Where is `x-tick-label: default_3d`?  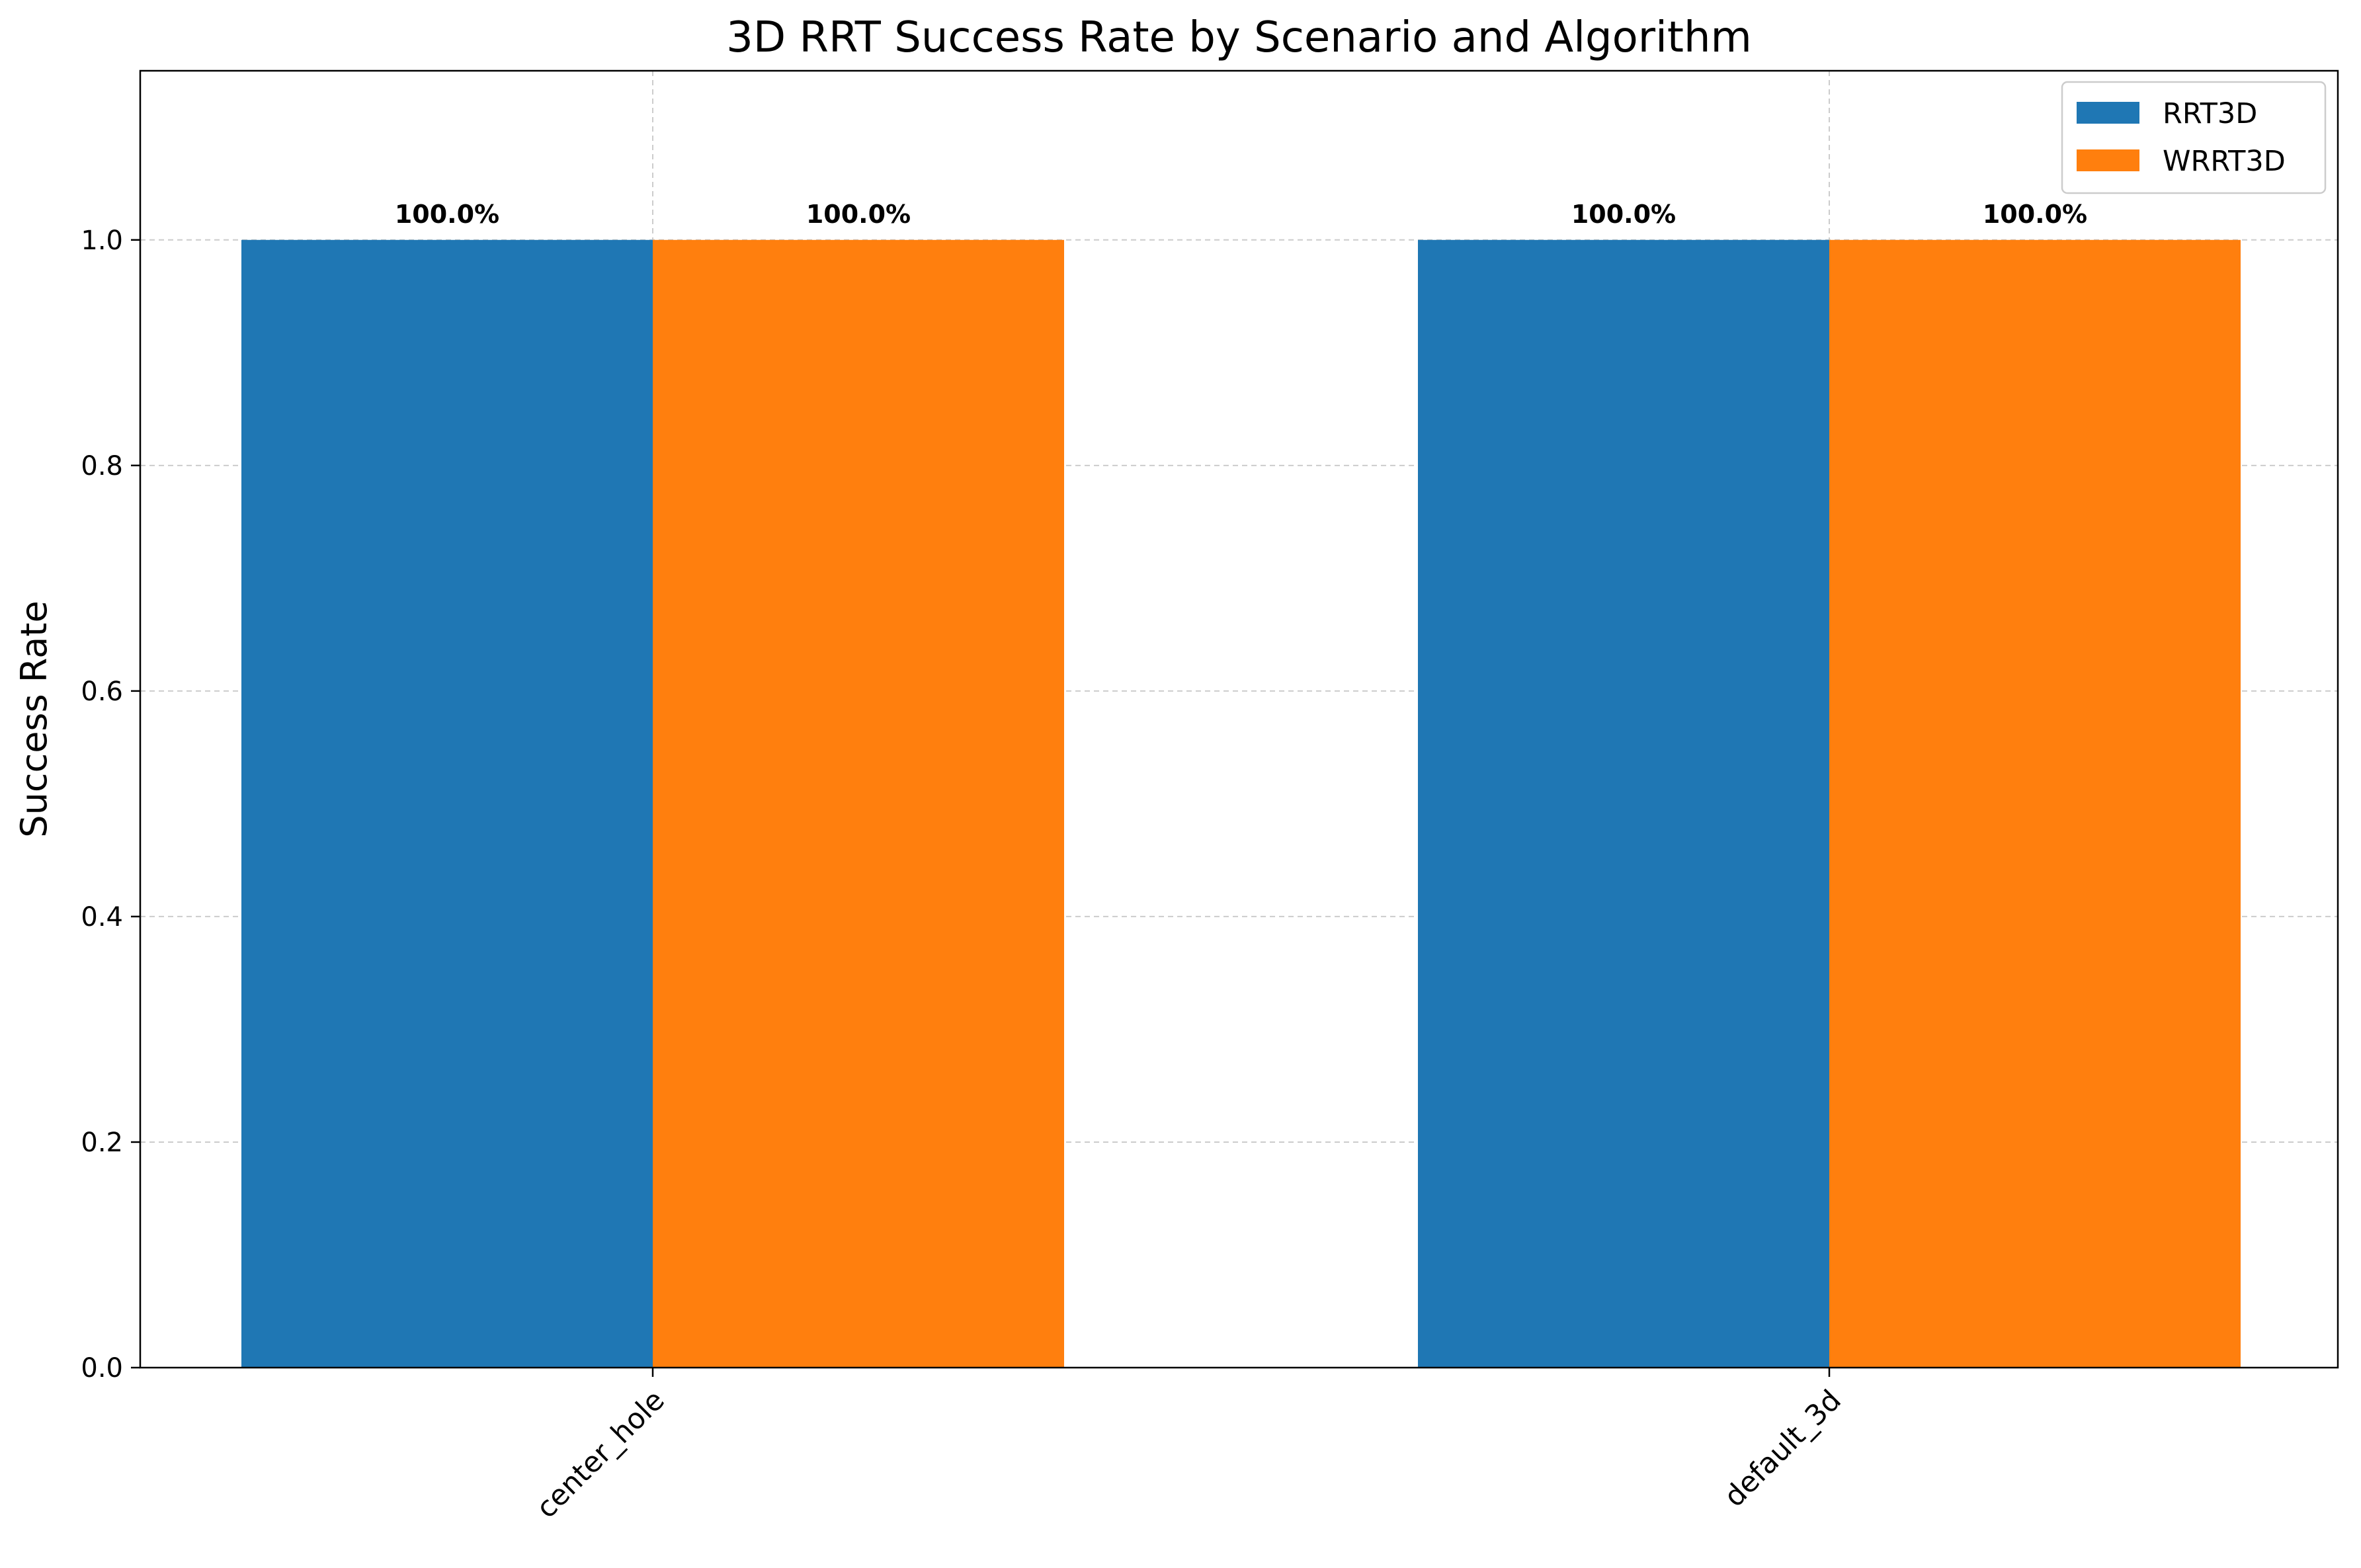 x-tick-label: default_3d is located at coordinates (1783, 1448).